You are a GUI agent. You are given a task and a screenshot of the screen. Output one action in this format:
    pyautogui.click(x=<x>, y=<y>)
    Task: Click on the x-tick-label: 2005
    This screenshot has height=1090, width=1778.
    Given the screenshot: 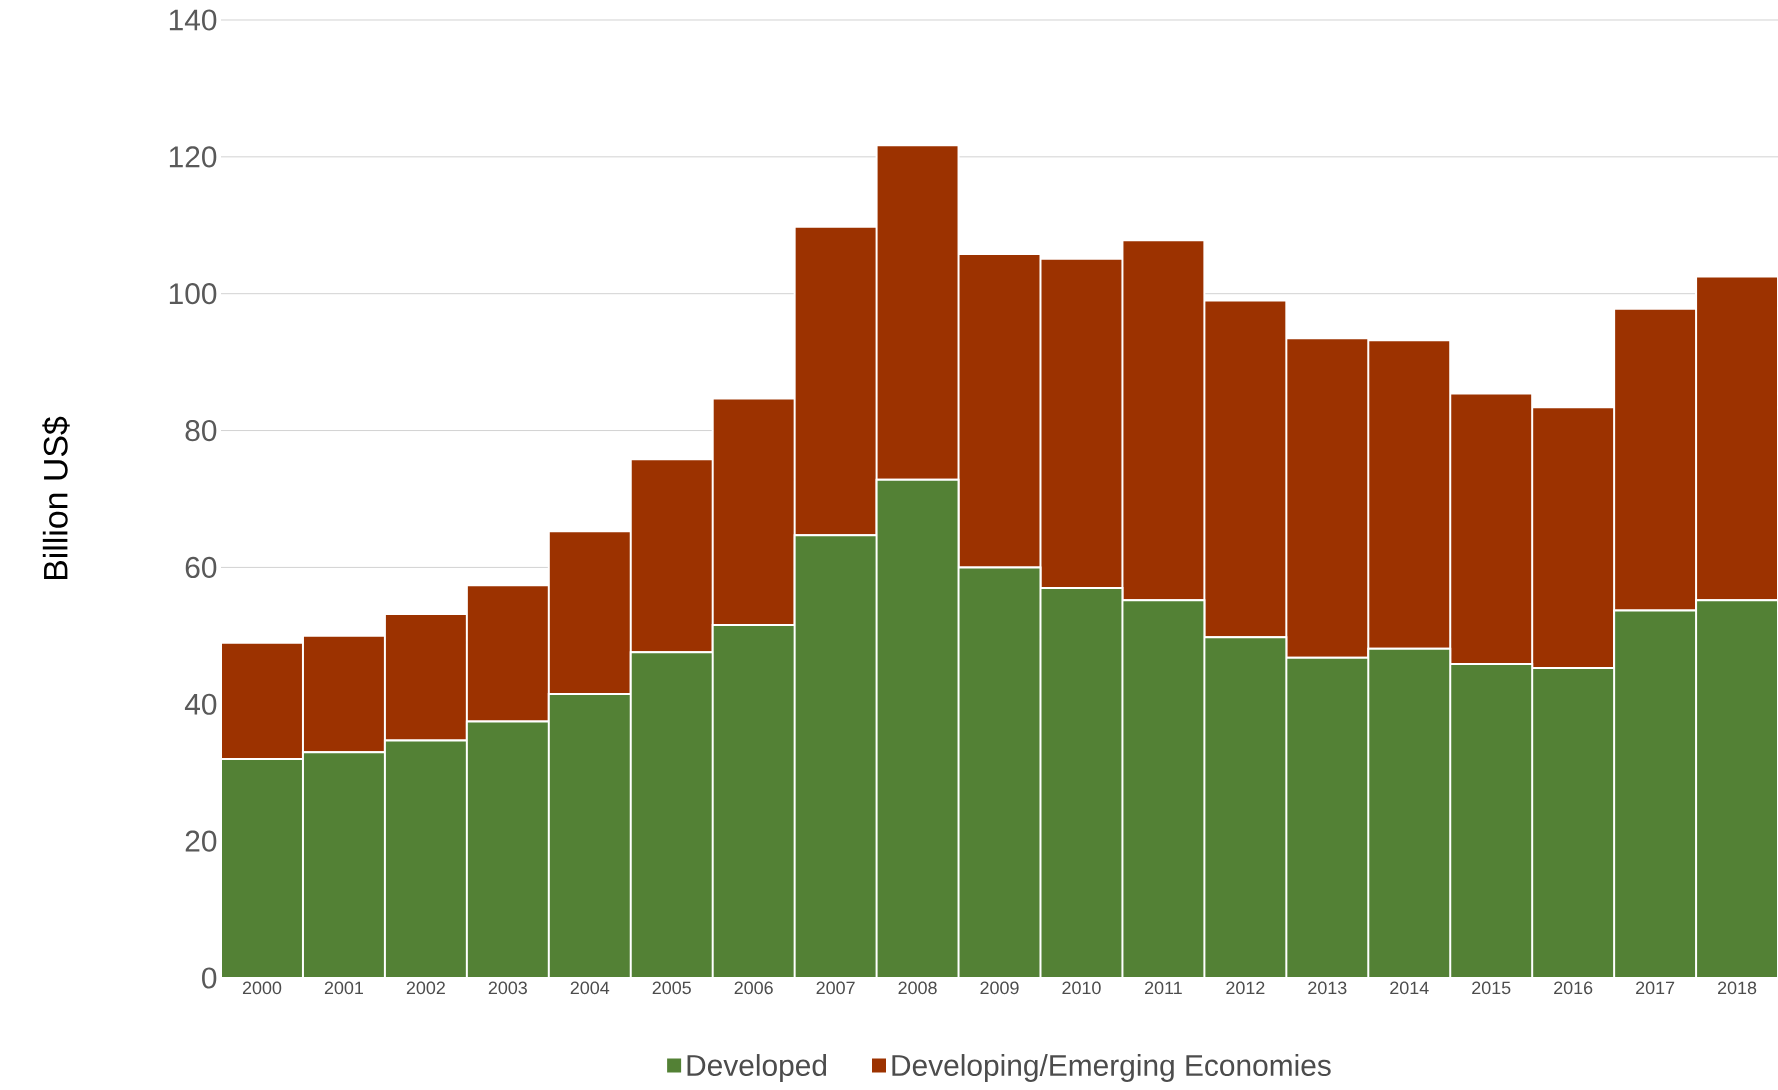 What is the action you would take?
    pyautogui.click(x=671, y=988)
    